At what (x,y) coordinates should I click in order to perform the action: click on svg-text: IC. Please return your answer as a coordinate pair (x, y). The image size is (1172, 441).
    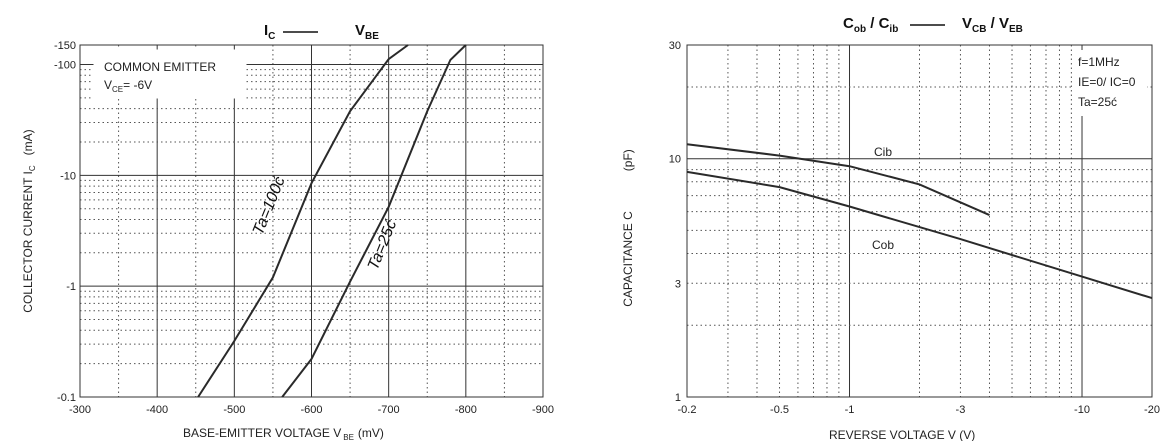
    Looking at the image, I should click on (269, 32).